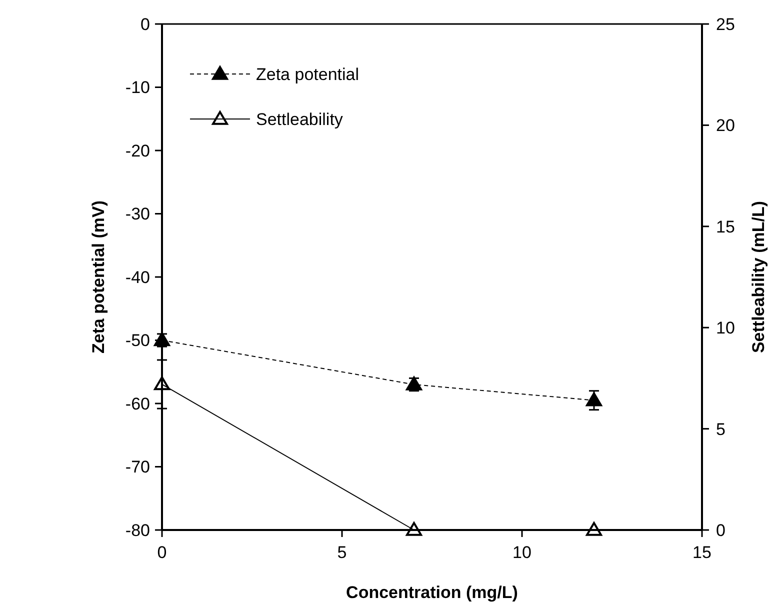 The width and height of the screenshot is (769, 613). Describe the element at coordinates (721, 530) in the screenshot. I see `y2-tick-label: 0` at that location.